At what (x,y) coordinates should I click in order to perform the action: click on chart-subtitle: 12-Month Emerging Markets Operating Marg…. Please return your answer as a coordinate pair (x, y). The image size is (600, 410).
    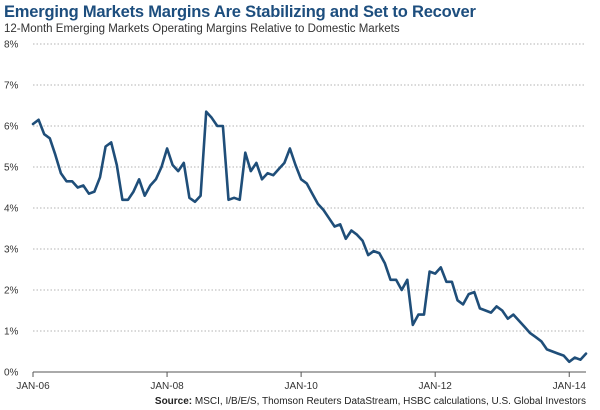
    Looking at the image, I should click on (202, 29).